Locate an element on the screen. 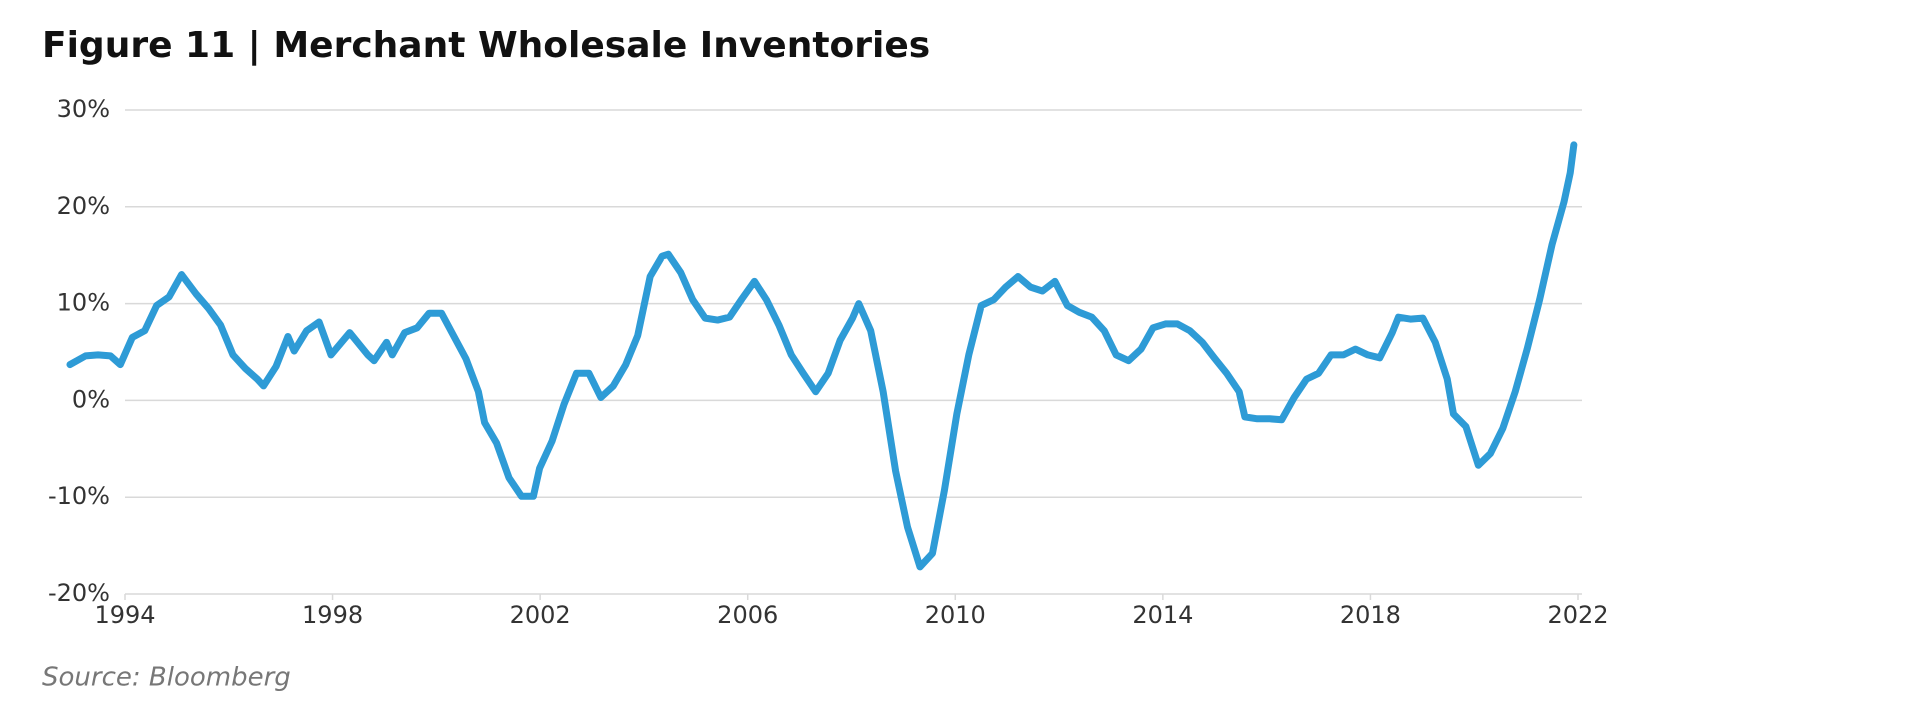 The height and width of the screenshot is (728, 1913). x-tick-label: 2006 is located at coordinates (747, 615).